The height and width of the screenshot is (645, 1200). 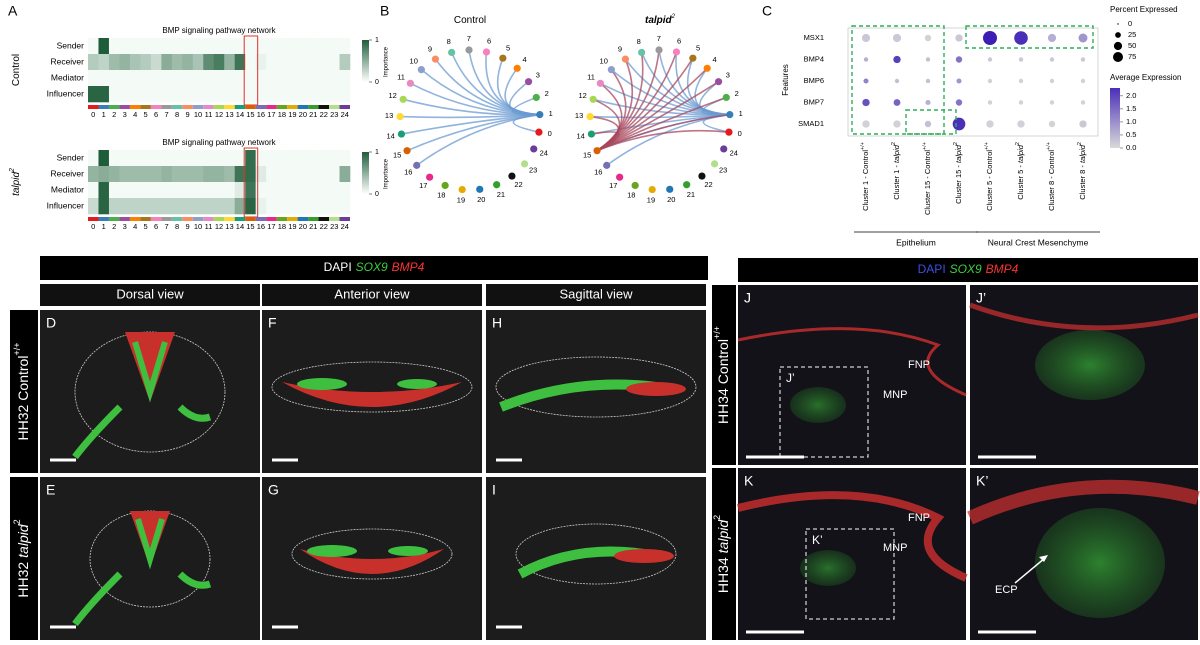 What do you see at coordinates (494, 490) in the screenshot?
I see `panel-letter: I` at bounding box center [494, 490].